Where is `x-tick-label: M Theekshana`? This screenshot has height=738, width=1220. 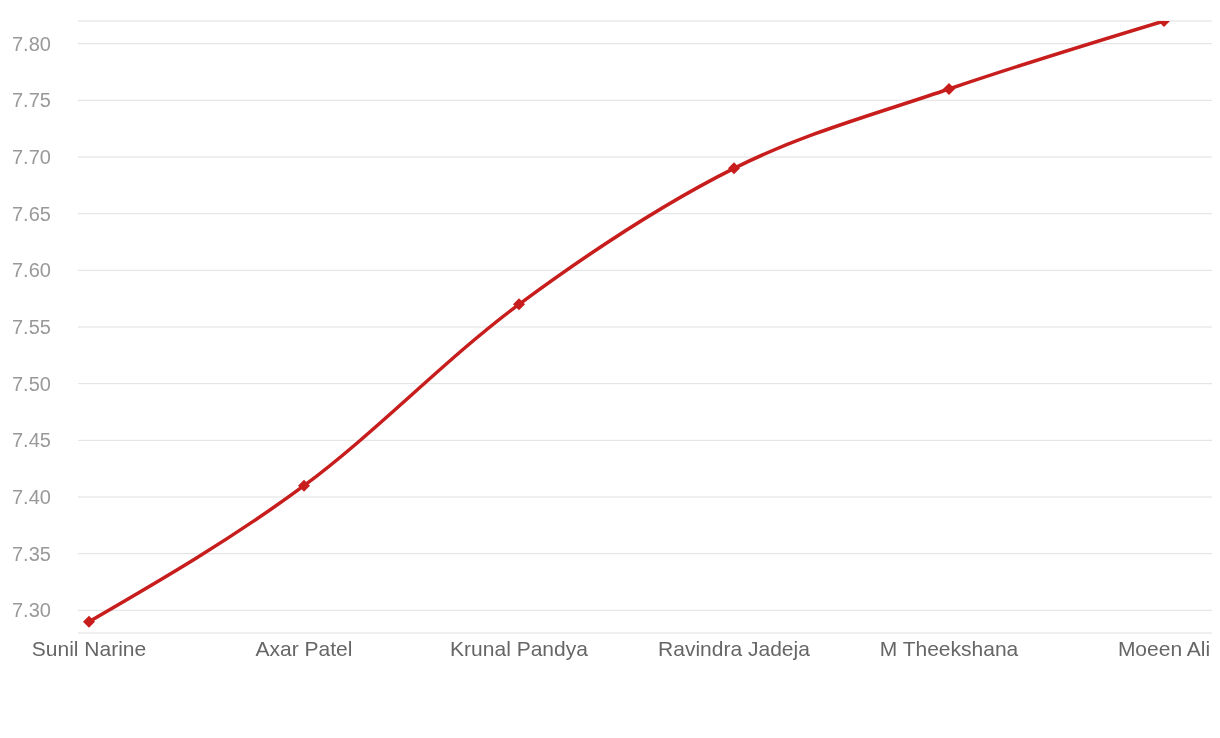
x-tick-label: M Theekshana is located at coordinates (949, 648).